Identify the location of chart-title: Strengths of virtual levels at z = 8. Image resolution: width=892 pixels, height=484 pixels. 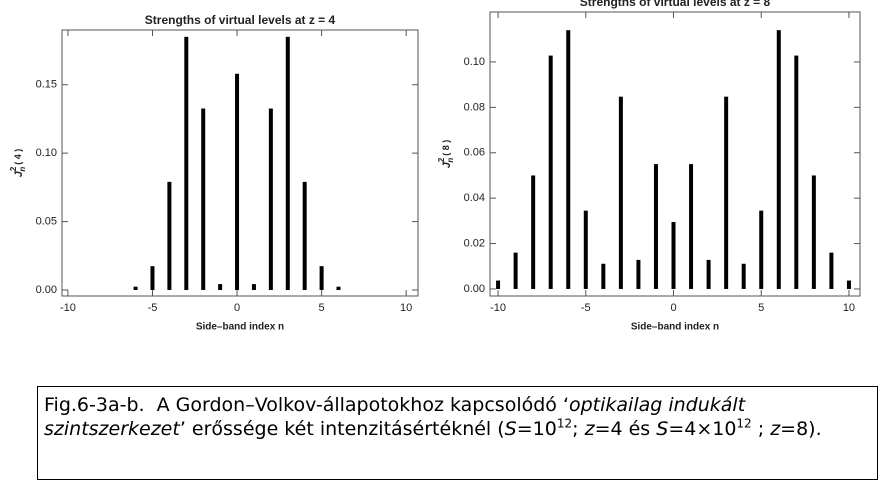
(675, 4).